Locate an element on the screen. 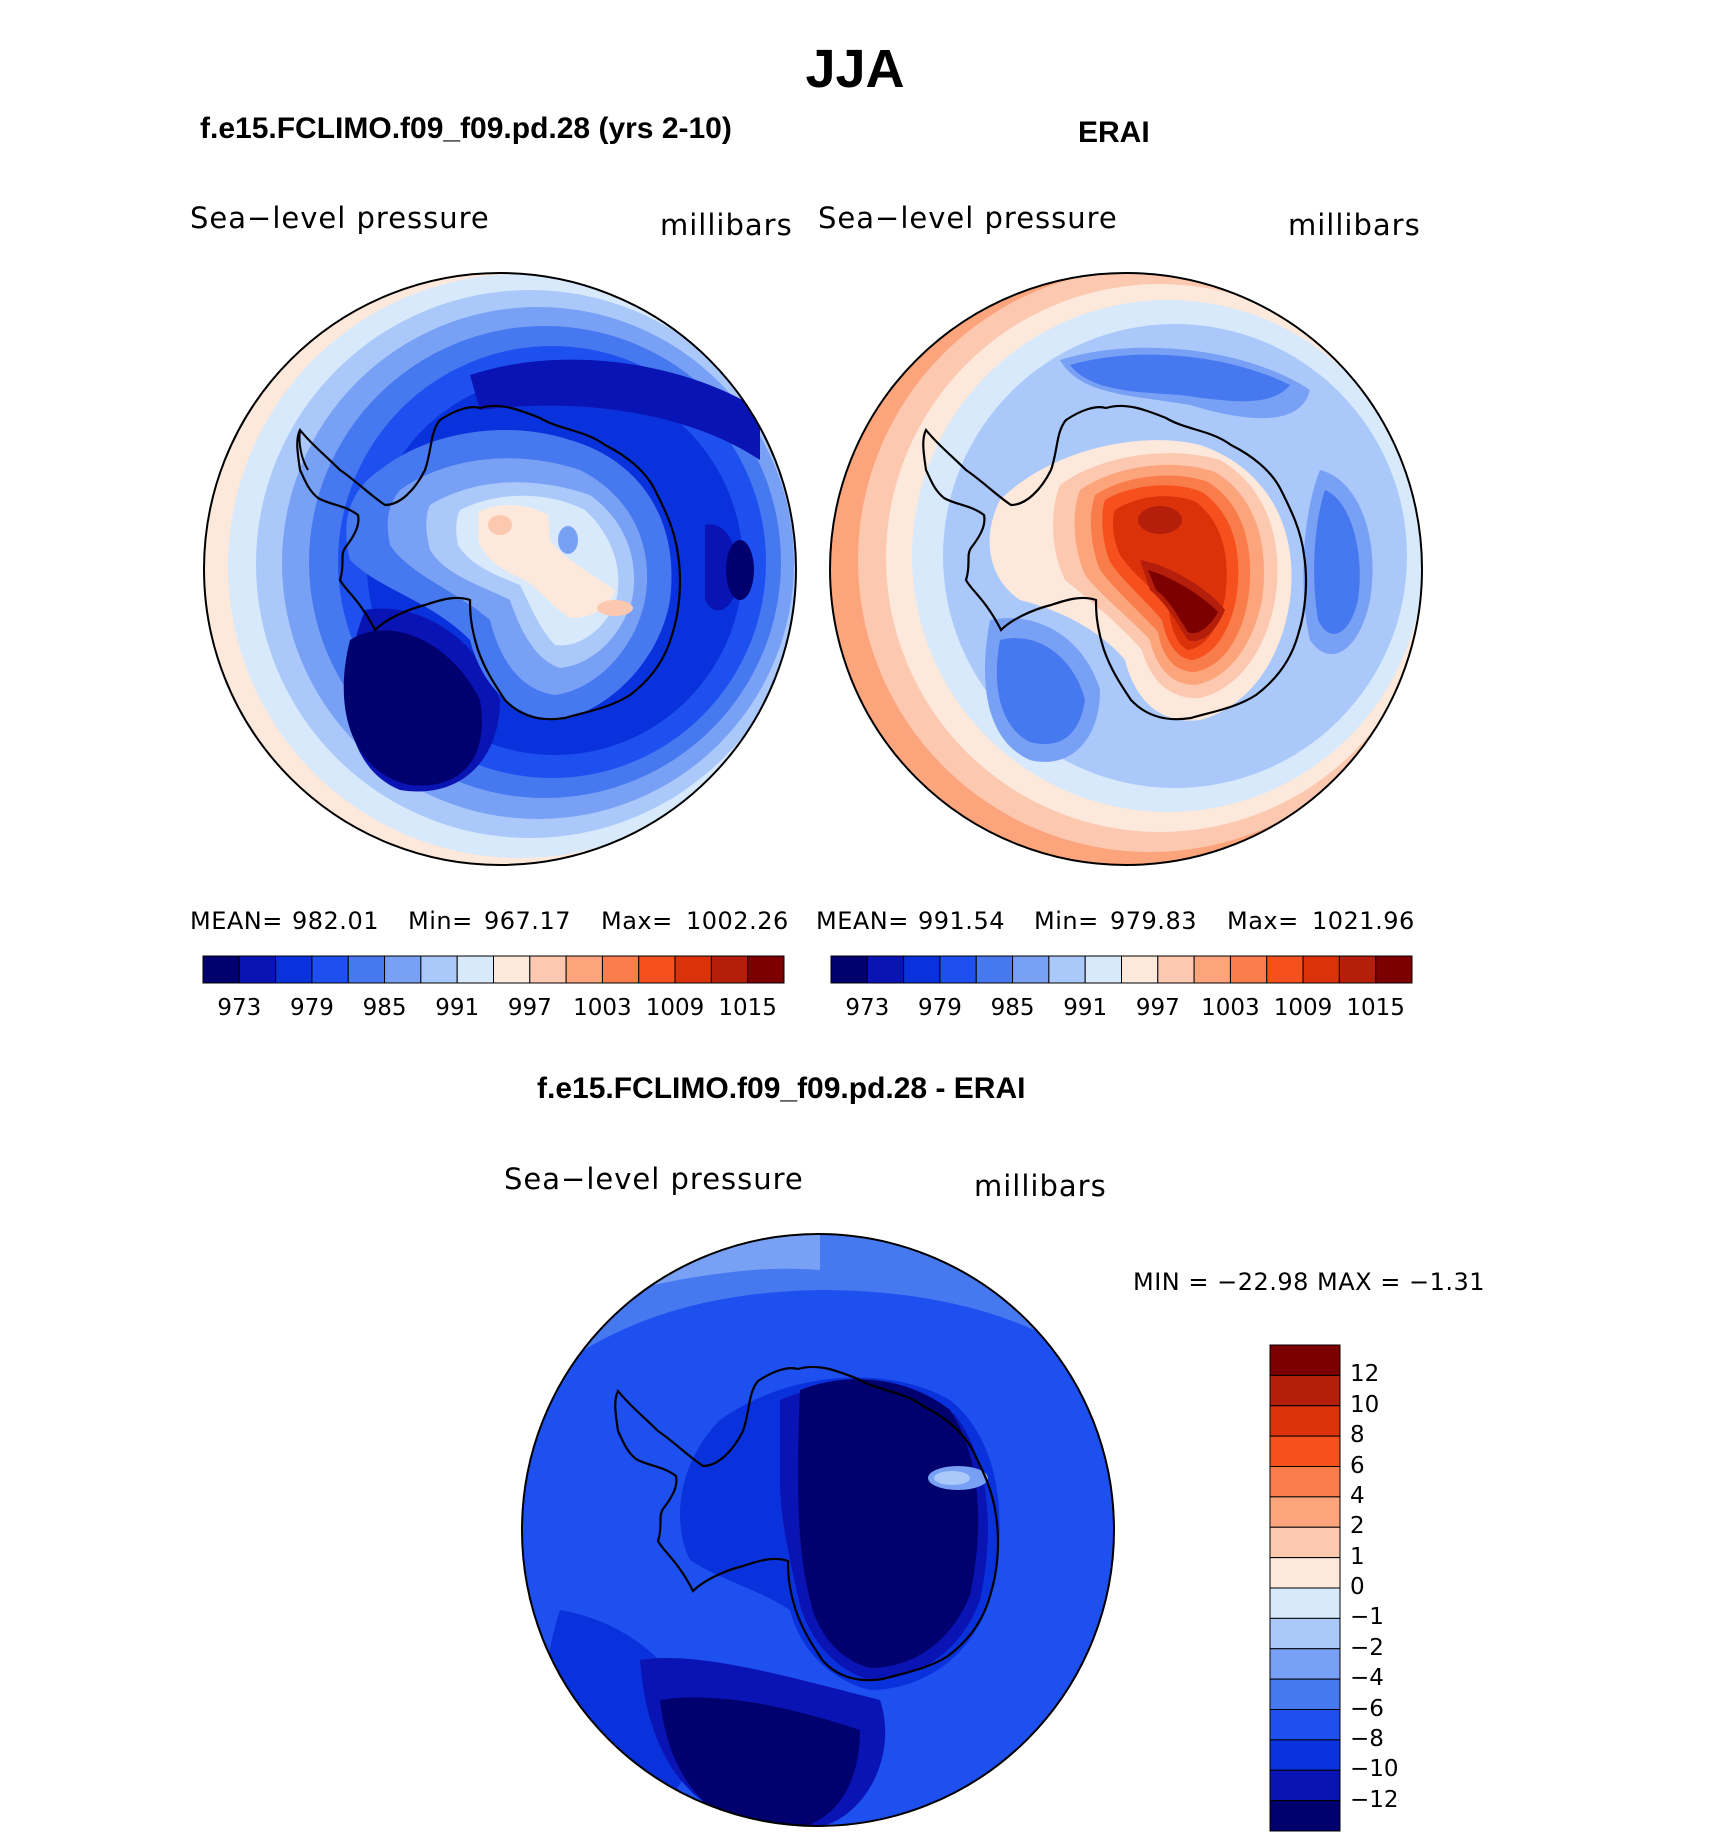 This screenshot has width=1710, height=1839. colorbar-tick-label: −10 is located at coordinates (1374, 1769).